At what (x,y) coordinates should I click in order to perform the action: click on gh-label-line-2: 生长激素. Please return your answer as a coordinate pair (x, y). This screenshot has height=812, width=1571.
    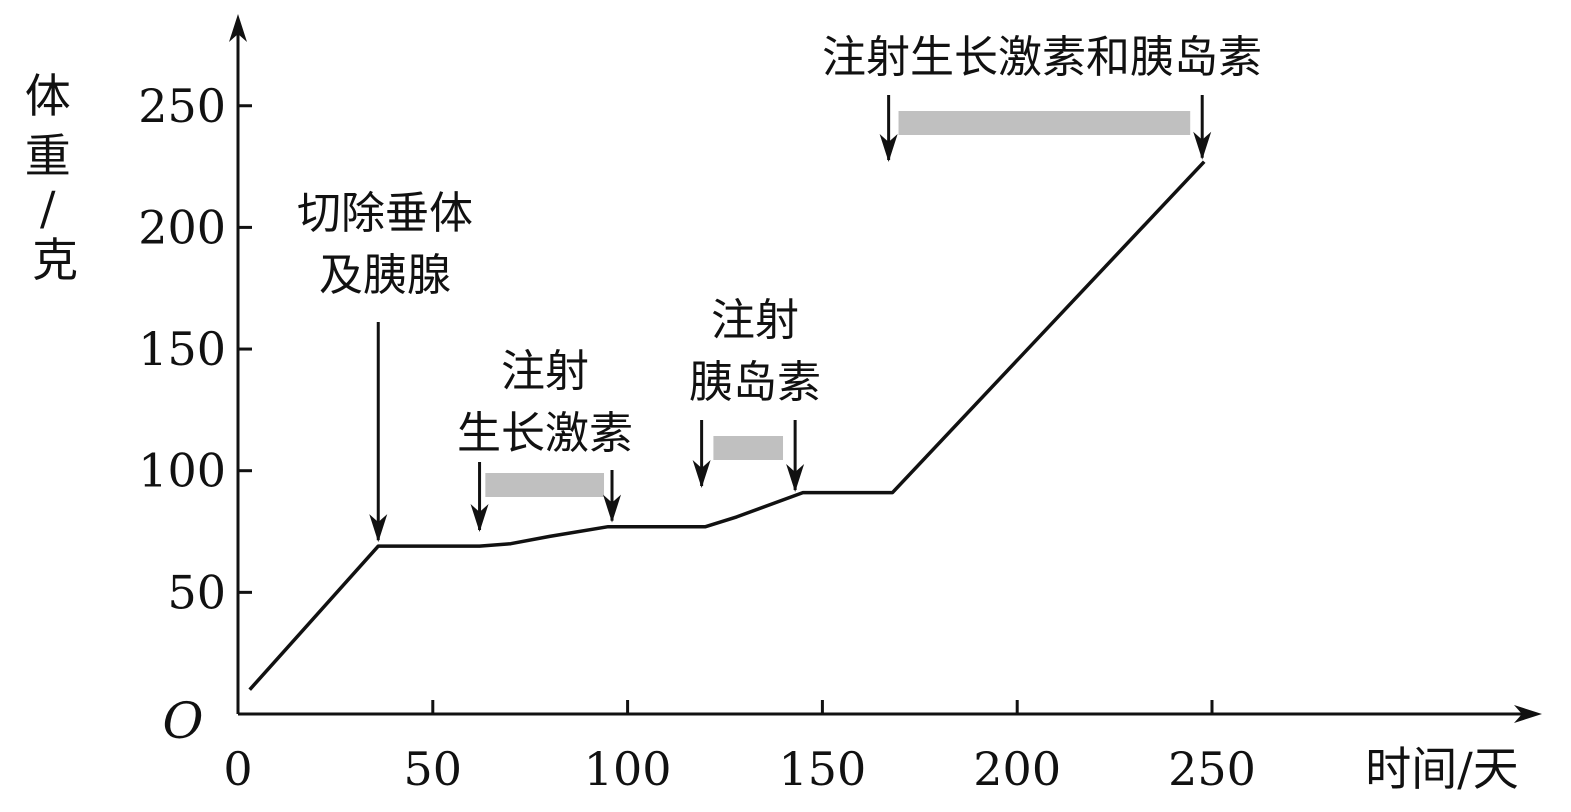
    Looking at the image, I should click on (545, 433).